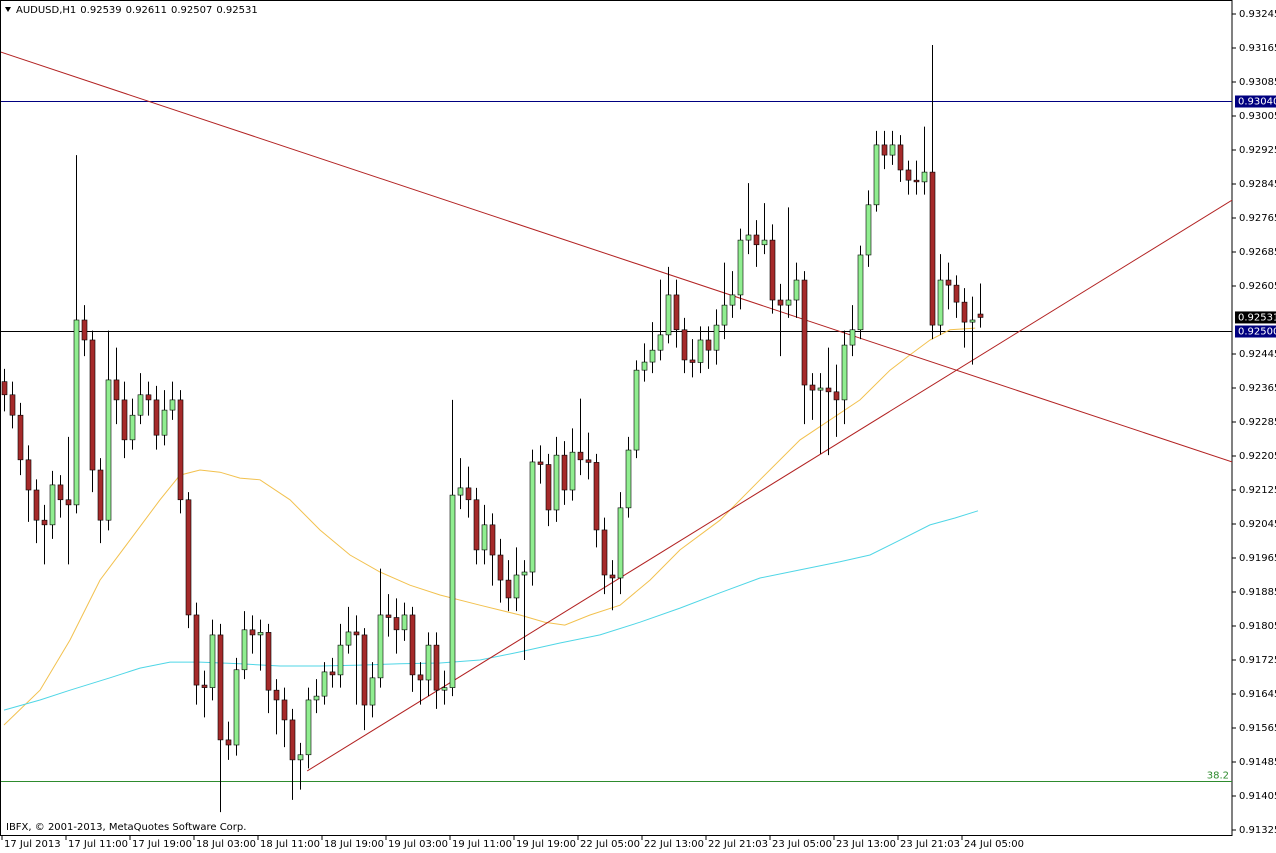 Image resolution: width=1276 pixels, height=853 pixels. Describe the element at coordinates (1257, 422) in the screenshot. I see `y-tick-label: 0.92285` at that location.